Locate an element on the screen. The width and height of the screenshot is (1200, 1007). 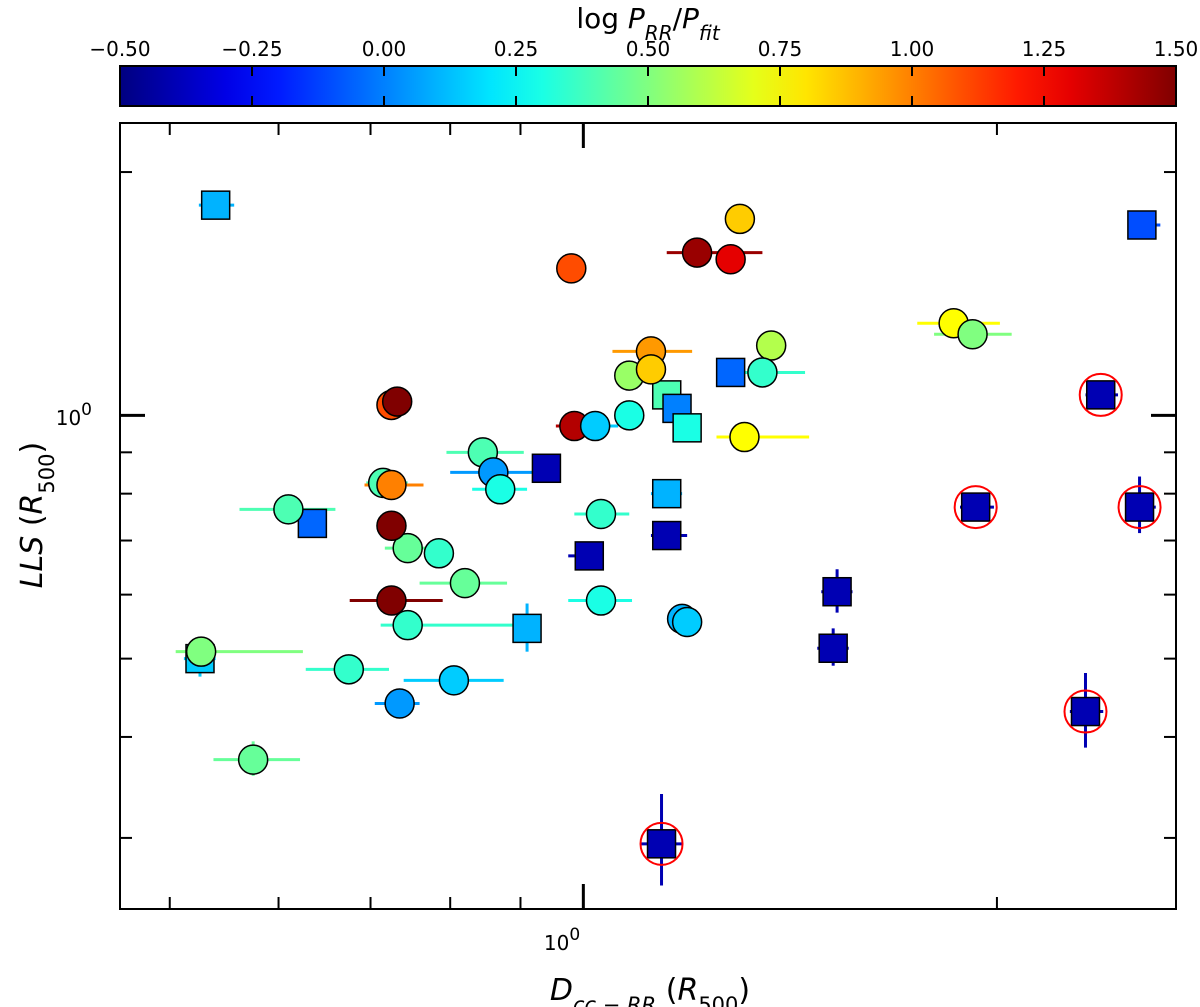
colorbar-title-p-fit: P is located at coordinates (690, 18).